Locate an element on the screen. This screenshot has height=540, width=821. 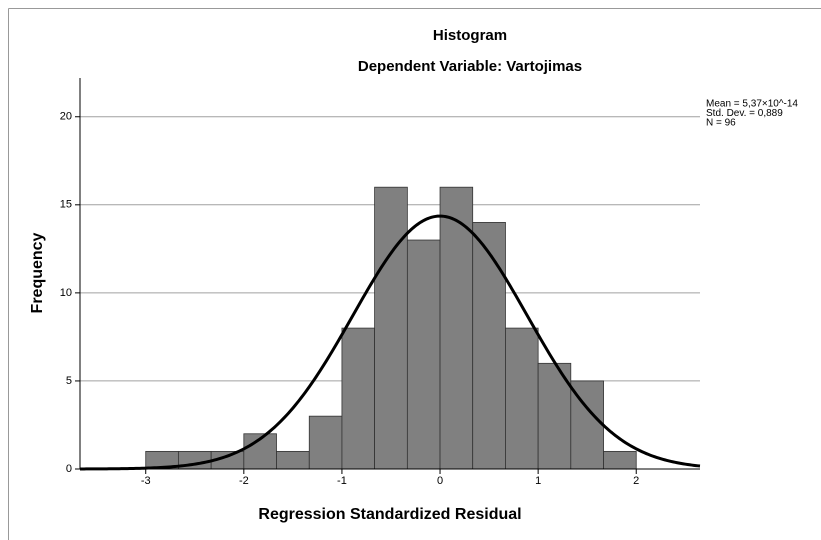
chart-subtitle: Dependent Variable: Vartojimas is located at coordinates (470, 66).